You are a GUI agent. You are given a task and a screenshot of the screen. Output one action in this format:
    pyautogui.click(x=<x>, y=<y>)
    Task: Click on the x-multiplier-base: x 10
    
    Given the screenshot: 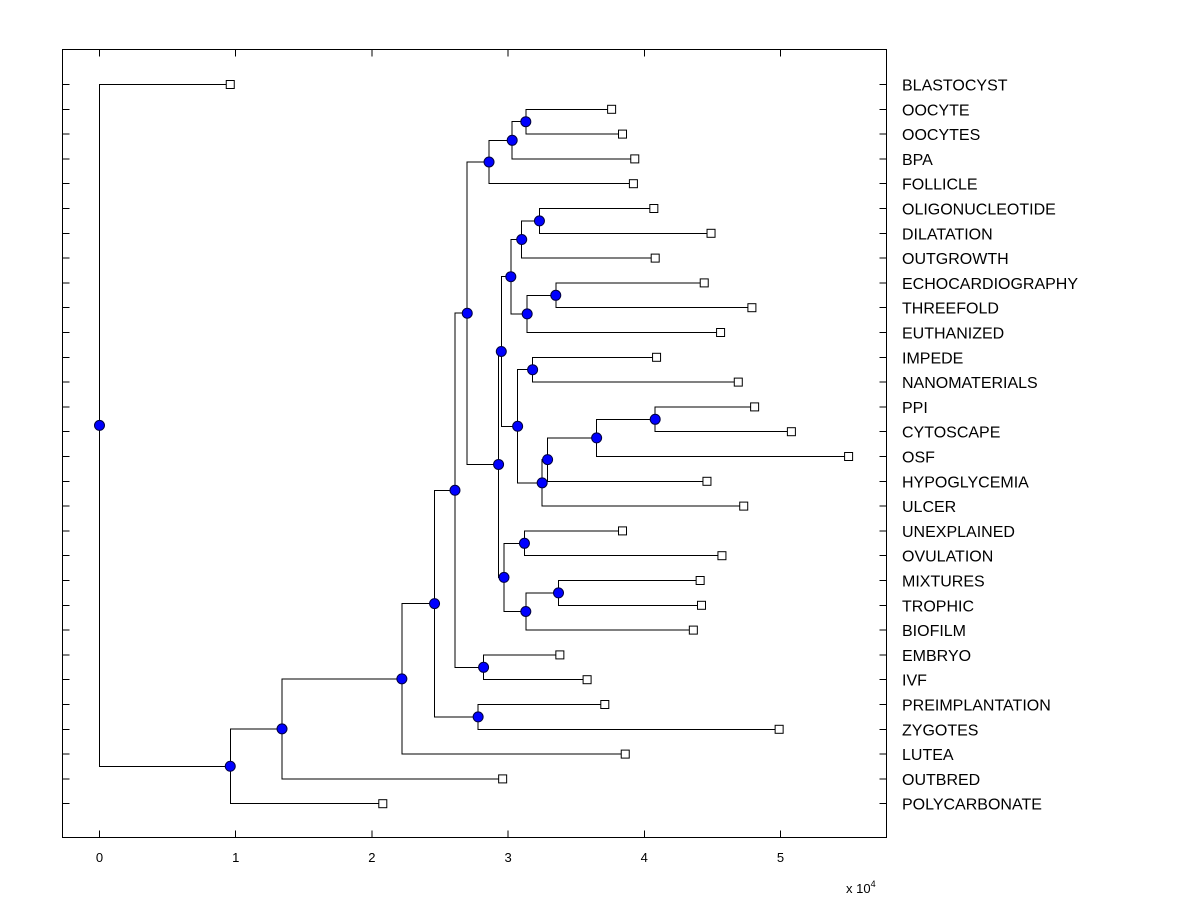 What is the action you would take?
    pyautogui.click(x=858, y=888)
    